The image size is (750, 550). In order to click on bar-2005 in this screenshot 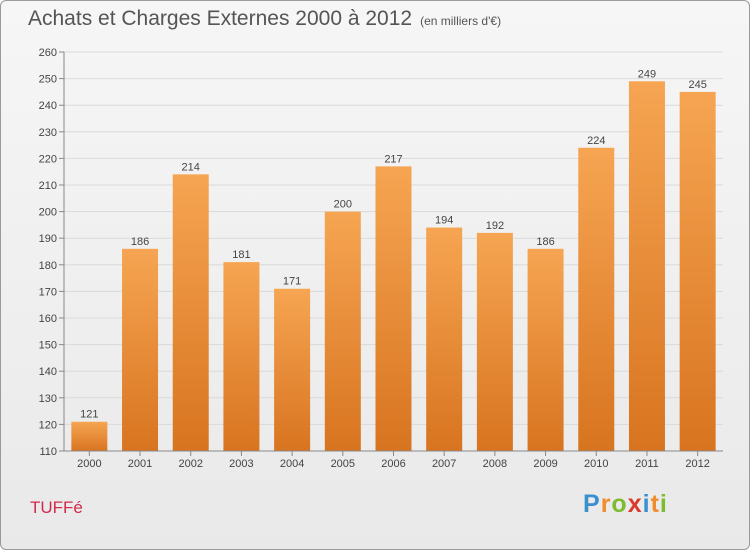, I will do `click(342, 331)`.